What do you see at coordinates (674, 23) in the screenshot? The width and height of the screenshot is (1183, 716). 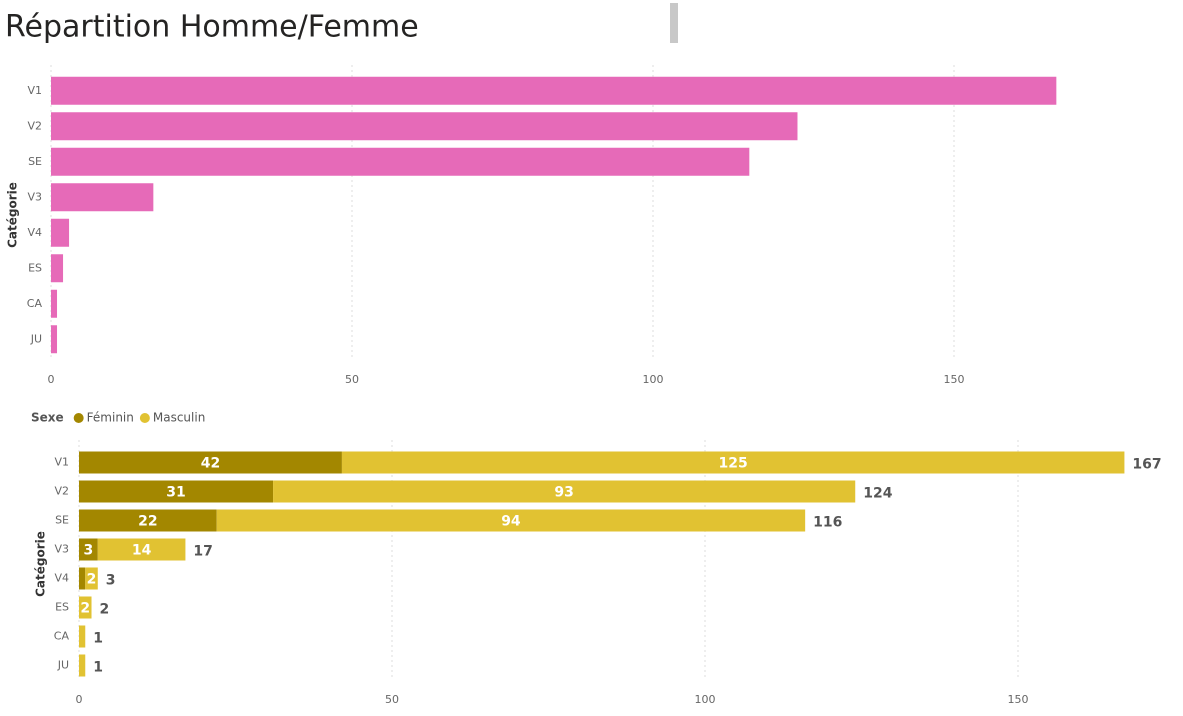 I see `scrollbar` at bounding box center [674, 23].